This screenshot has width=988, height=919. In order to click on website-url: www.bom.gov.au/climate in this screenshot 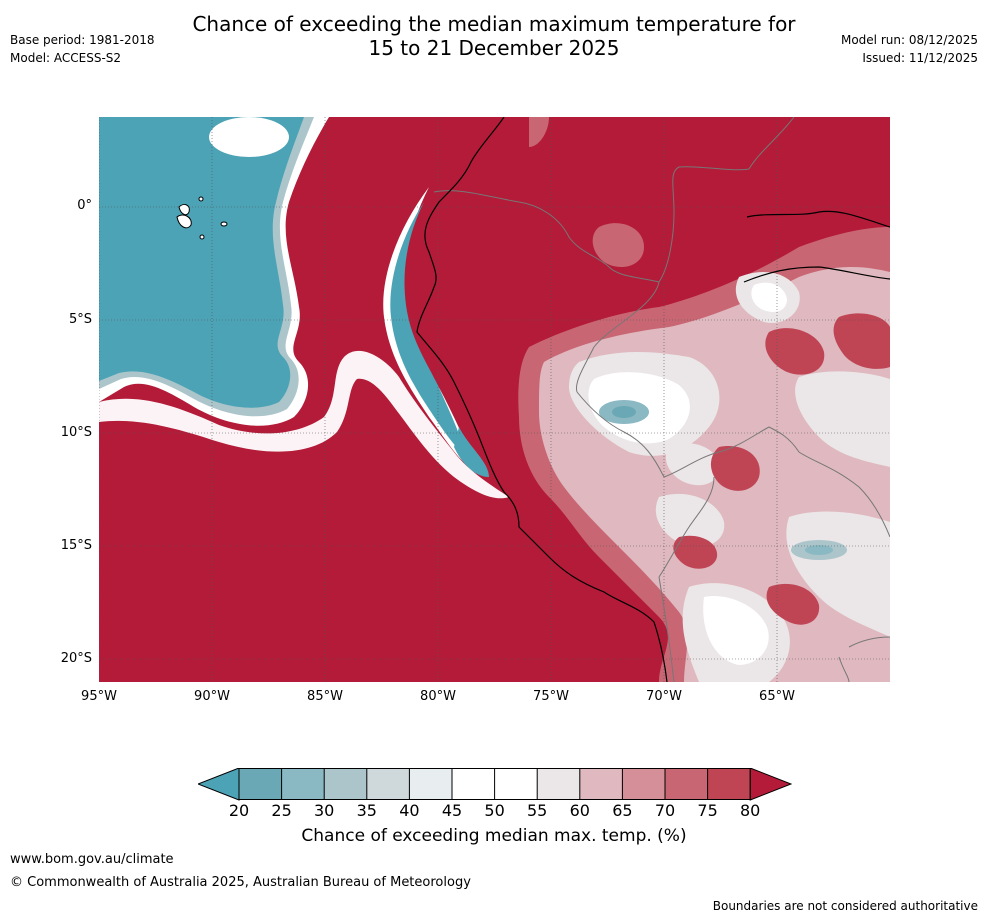, I will do `click(92, 859)`.